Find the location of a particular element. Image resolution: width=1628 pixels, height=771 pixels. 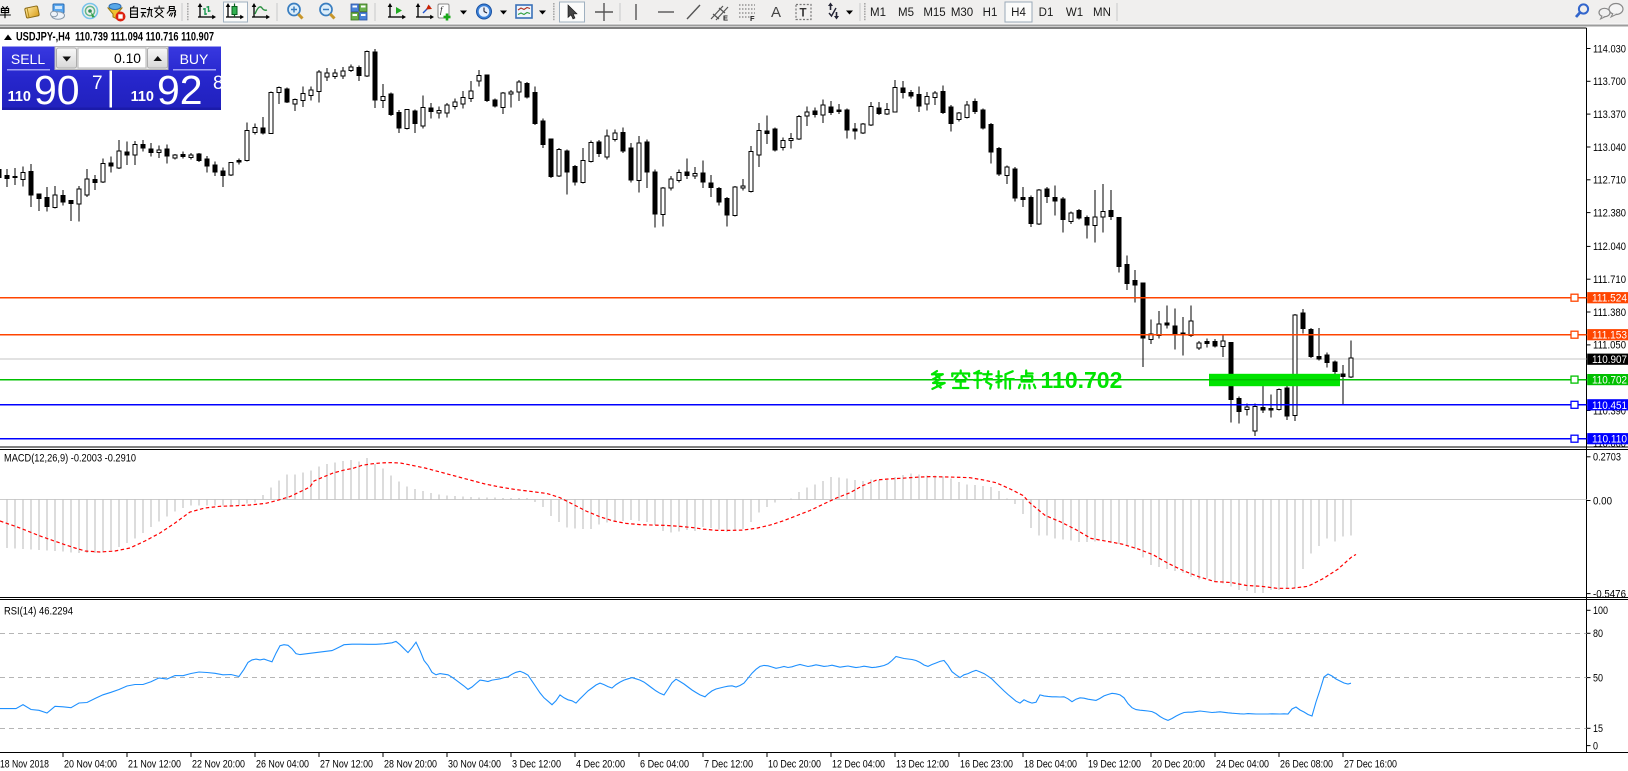

svg-text: 111.050 is located at coordinates (1609, 346).